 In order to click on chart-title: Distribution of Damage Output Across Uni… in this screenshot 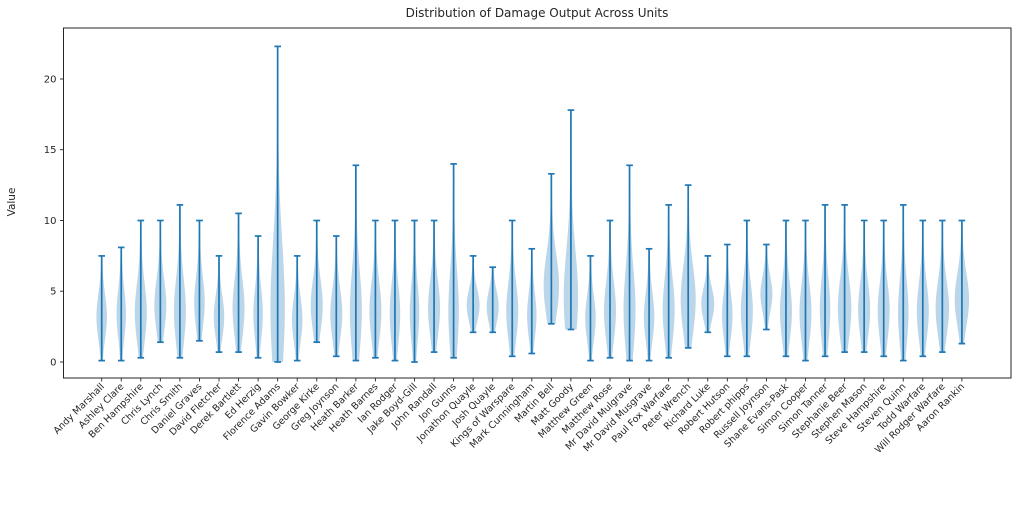, I will do `click(537, 13)`.